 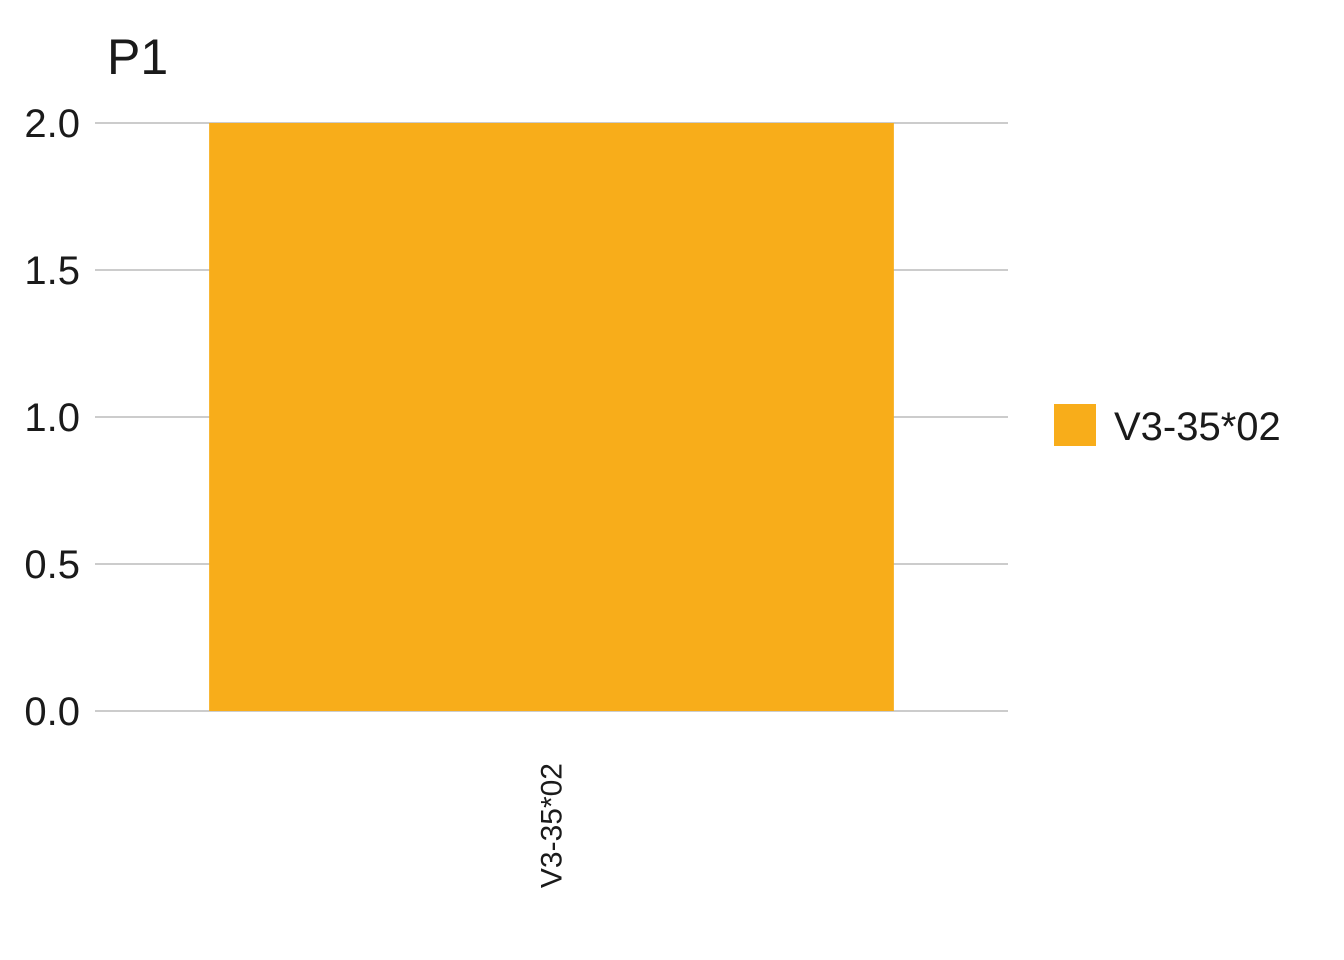 What do you see at coordinates (1075, 425) in the screenshot?
I see `legend-swatch` at bounding box center [1075, 425].